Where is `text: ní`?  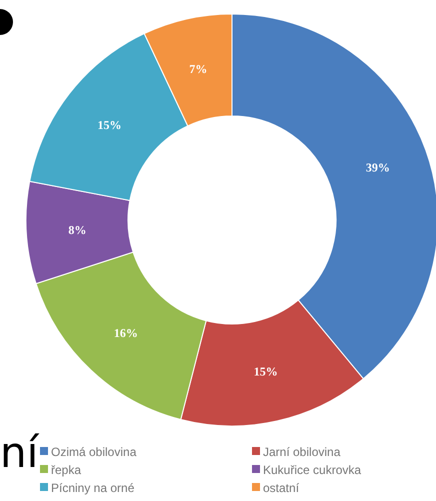 text: ní is located at coordinates (20, 452).